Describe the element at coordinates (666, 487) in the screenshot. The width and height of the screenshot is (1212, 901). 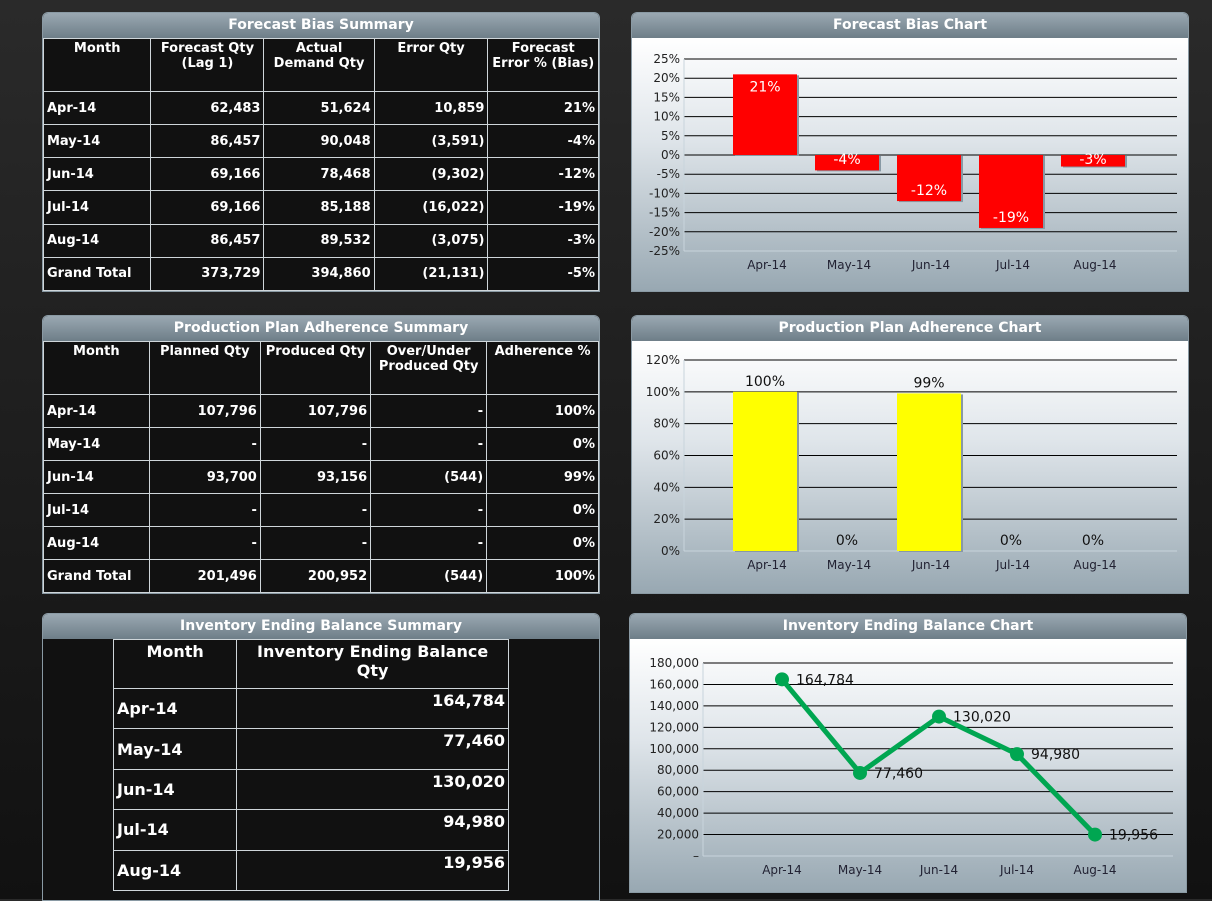
I see `y-tick-label: 40%` at that location.